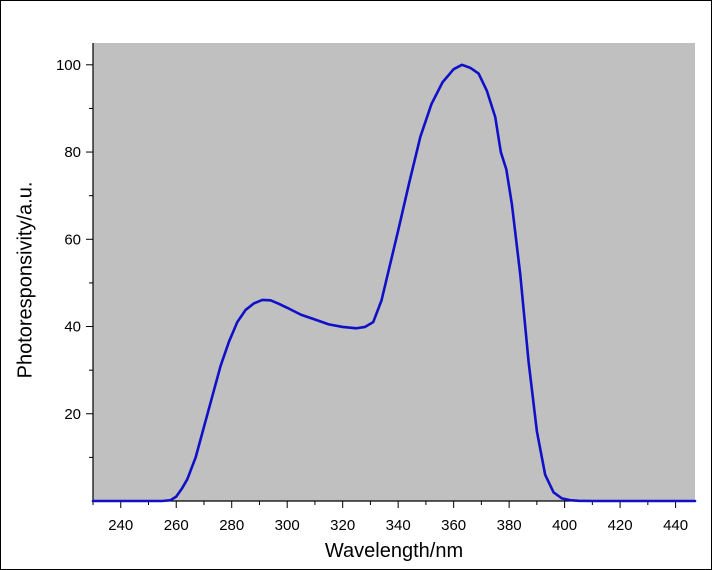  What do you see at coordinates (72, 152) in the screenshot?
I see `y-tick-label: 80` at bounding box center [72, 152].